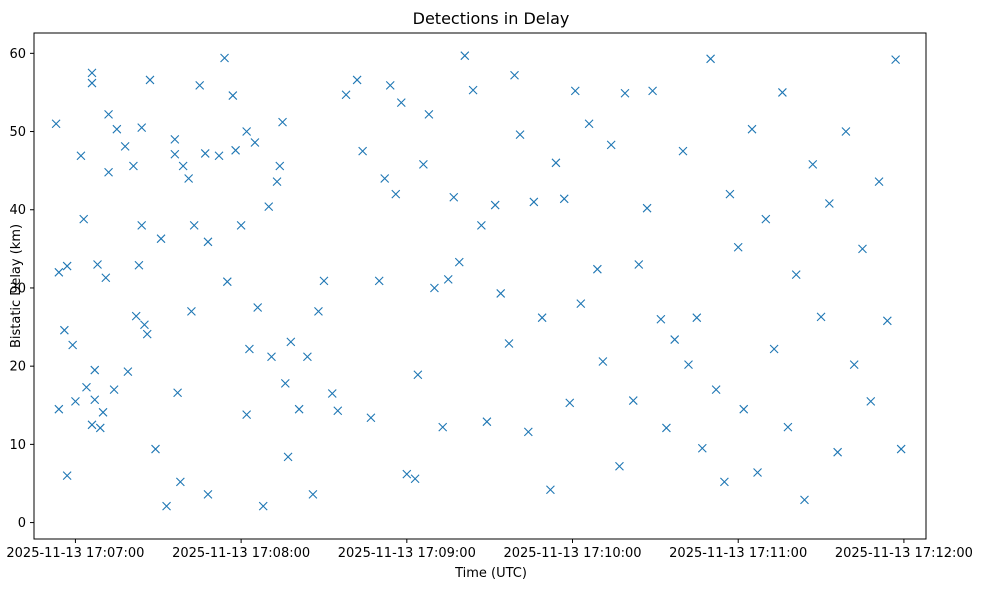  What do you see at coordinates (75, 553) in the screenshot?
I see `x-tick-label: 2025-11-13 17:07:00` at bounding box center [75, 553].